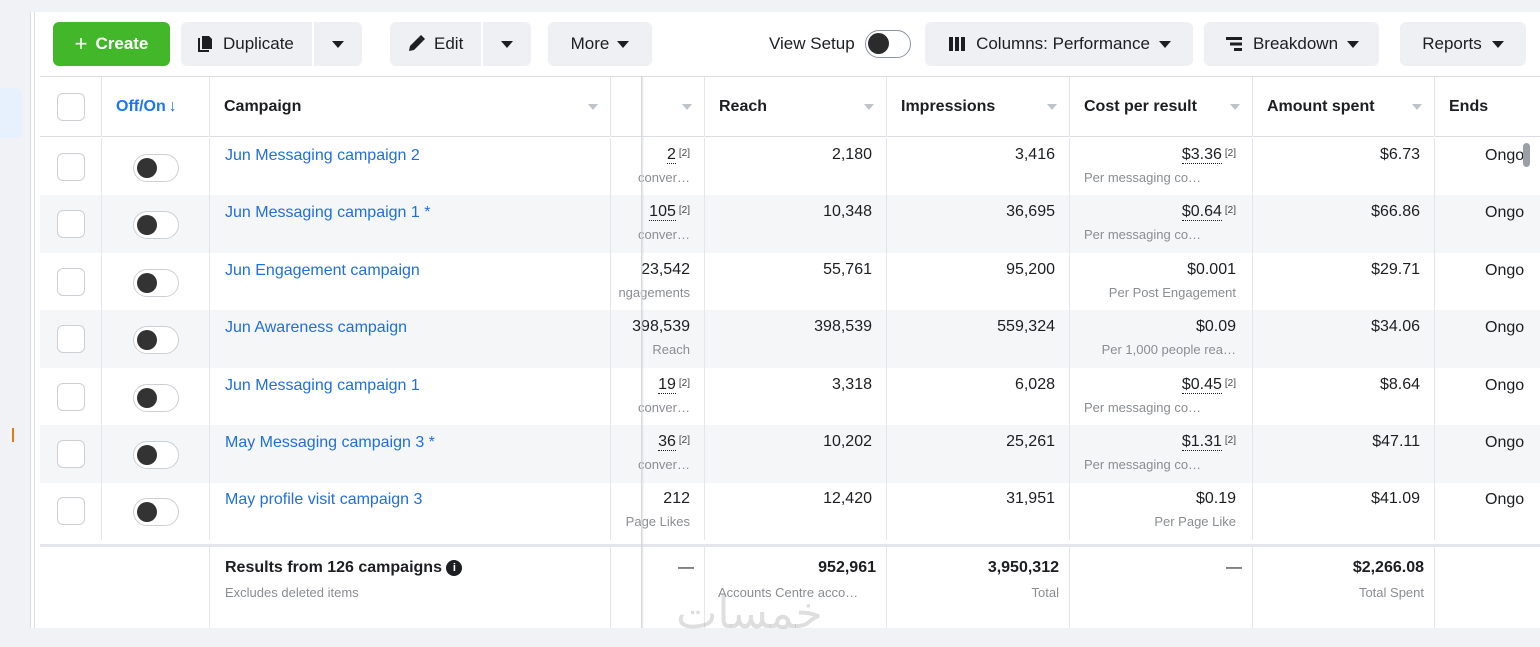 The height and width of the screenshot is (647, 1540). What do you see at coordinates (410, 511) in the screenshot?
I see `campaign-name-link: May profile visit campaign 3` at bounding box center [410, 511].